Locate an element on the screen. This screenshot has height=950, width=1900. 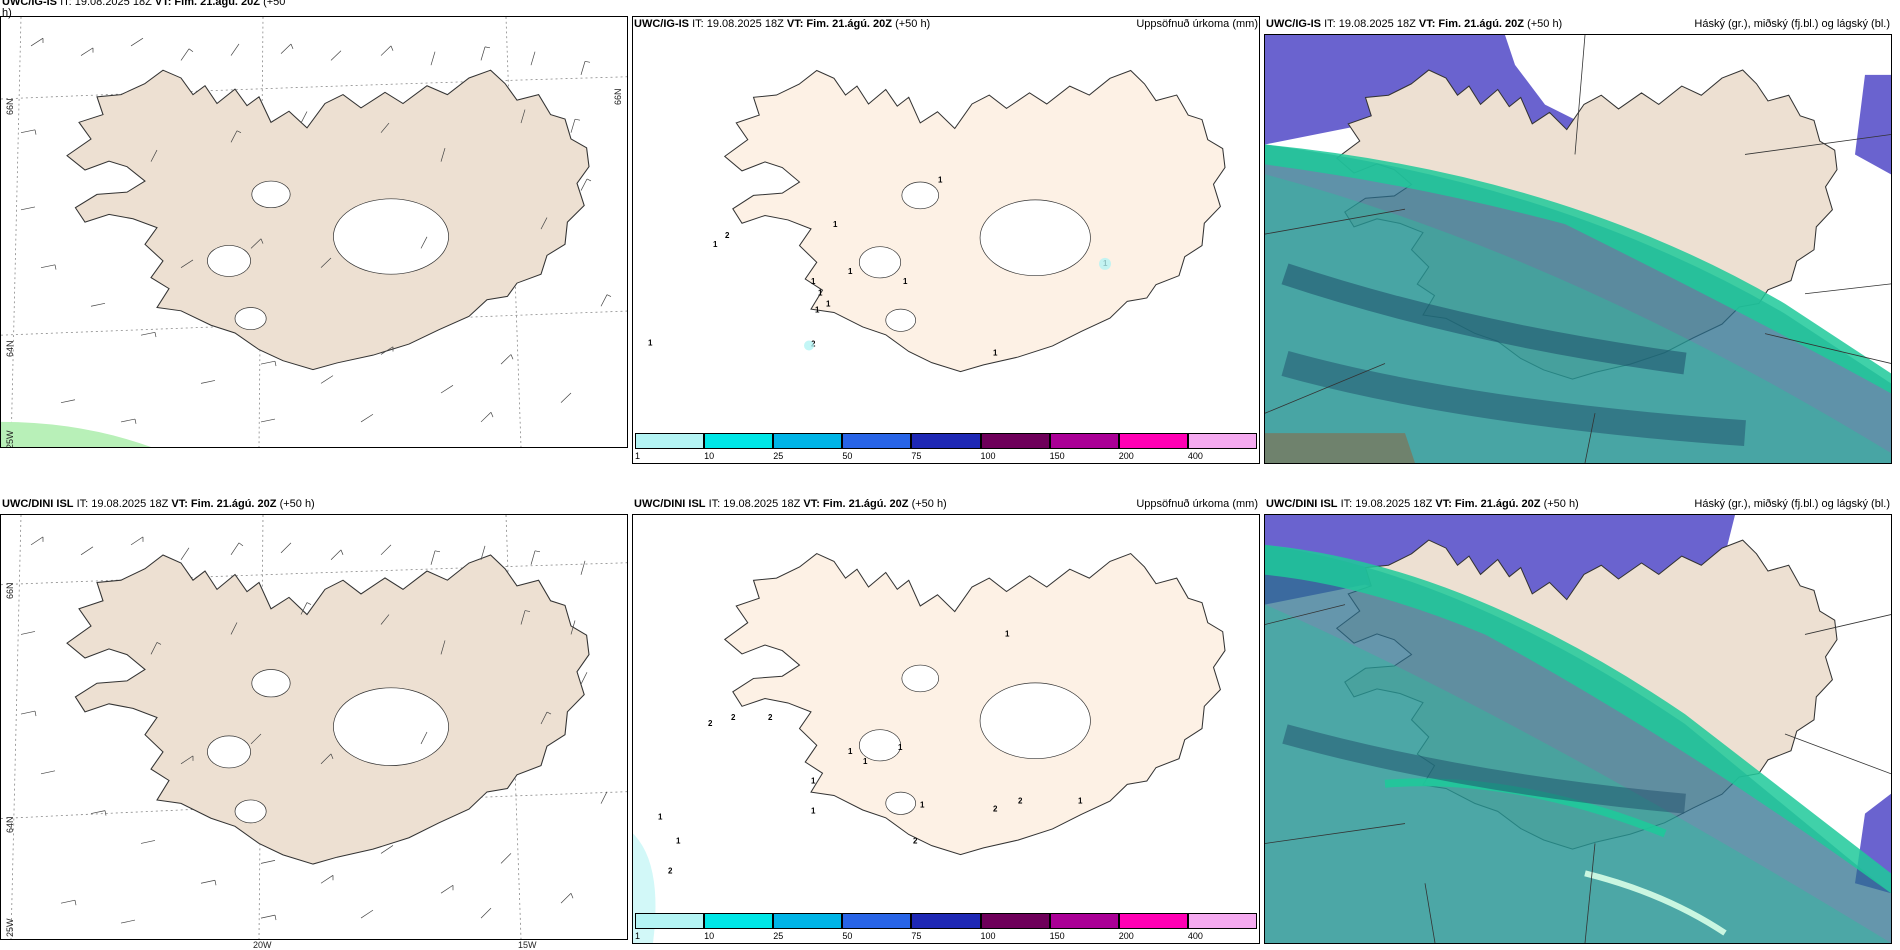
map-frame: 66N 64N 25W is located at coordinates (314, 727).